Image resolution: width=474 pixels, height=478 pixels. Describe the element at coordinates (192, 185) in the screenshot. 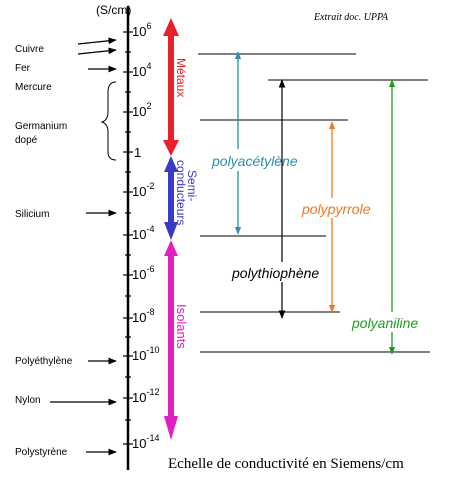

I see `class-label-semi-1: Semi-` at that location.